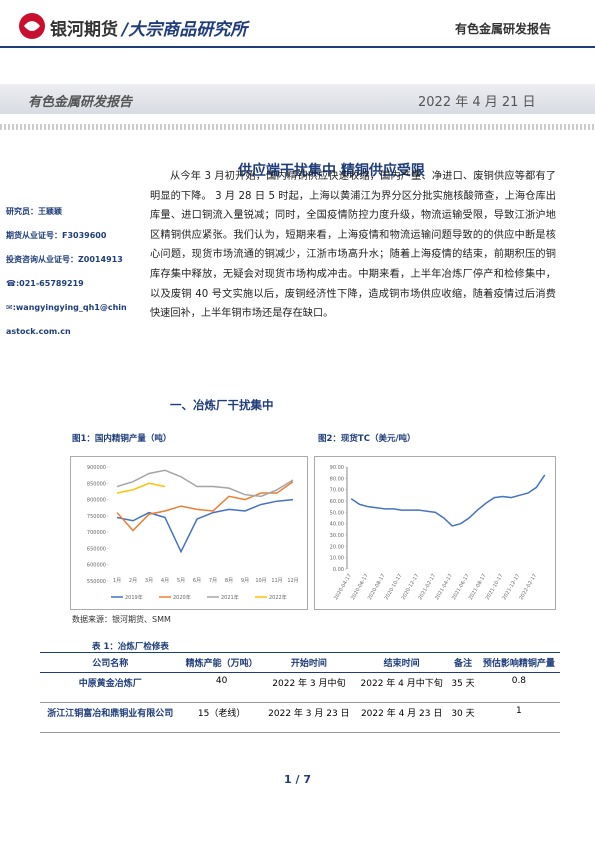 Image resolution: width=595 pixels, height=842 pixels. I want to click on x-tick-label: 3月, so click(149, 581).